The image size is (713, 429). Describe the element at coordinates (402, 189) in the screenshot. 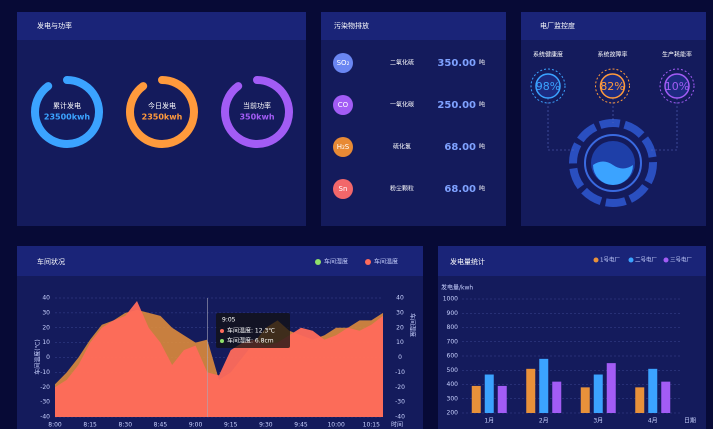

I see `pollutant-name: 粉尘颗粒` at that location.